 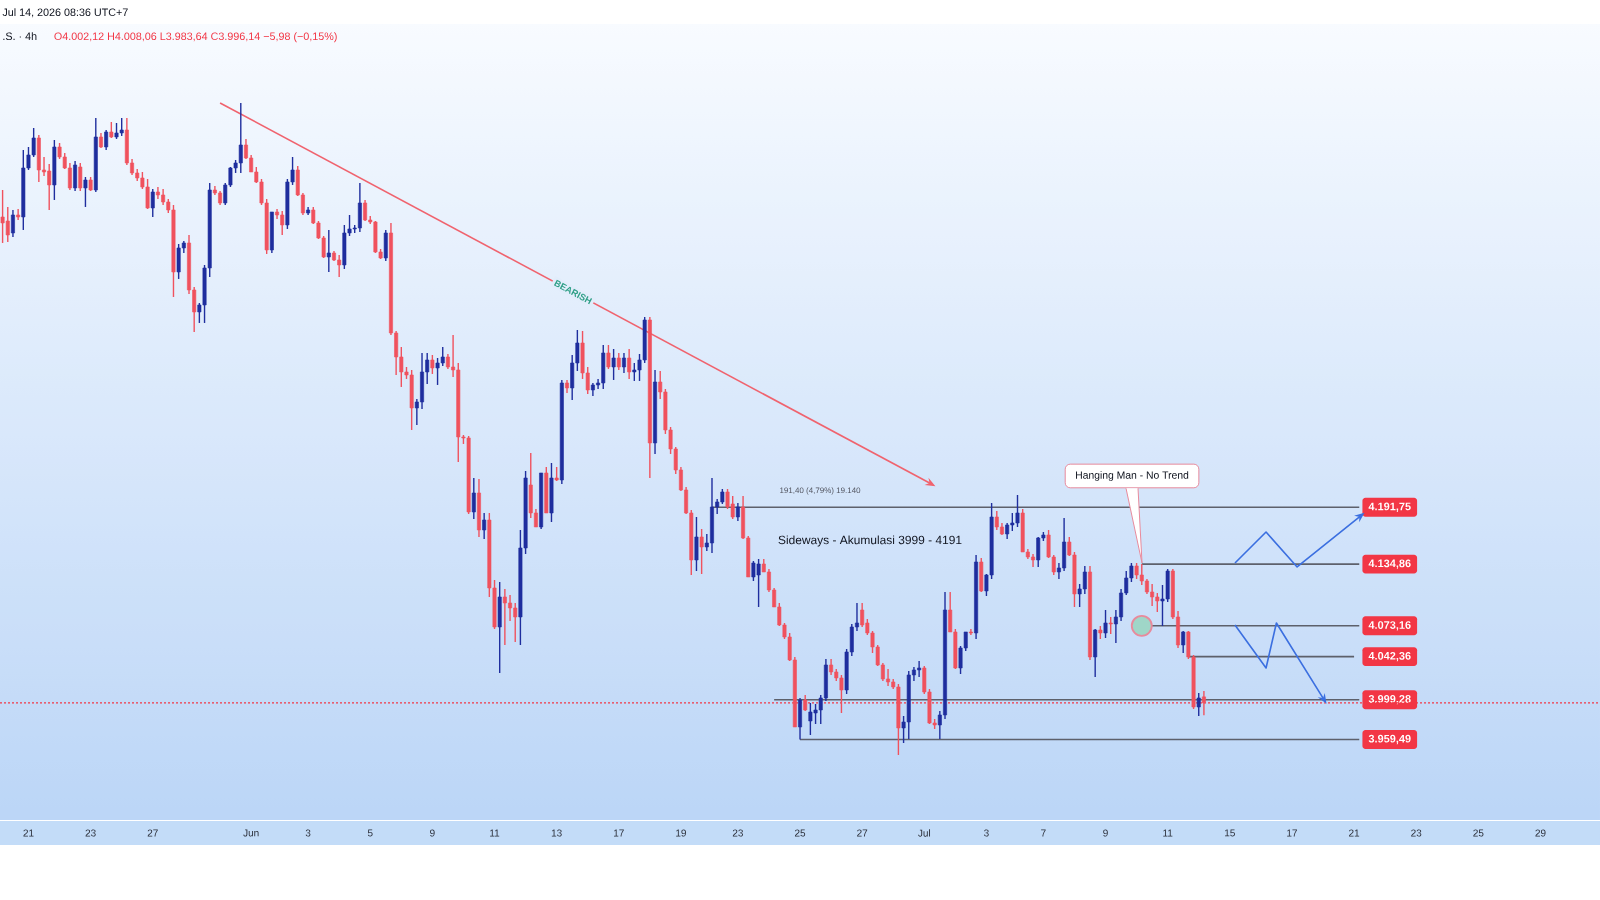 What do you see at coordinates (1389, 739) in the screenshot?
I see `y-tick-label: 3.959,49` at bounding box center [1389, 739].